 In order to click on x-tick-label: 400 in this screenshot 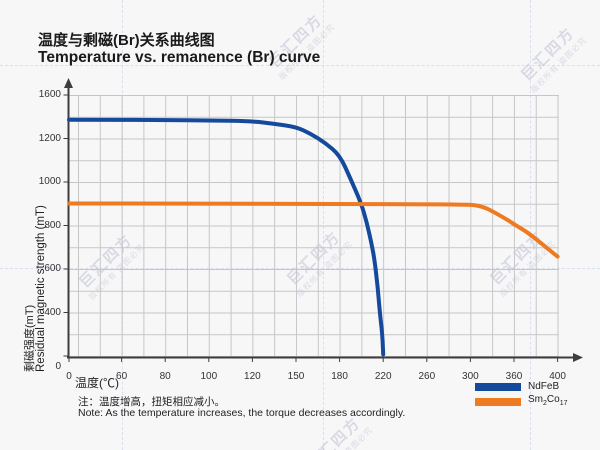, I will do `click(557, 376)`.